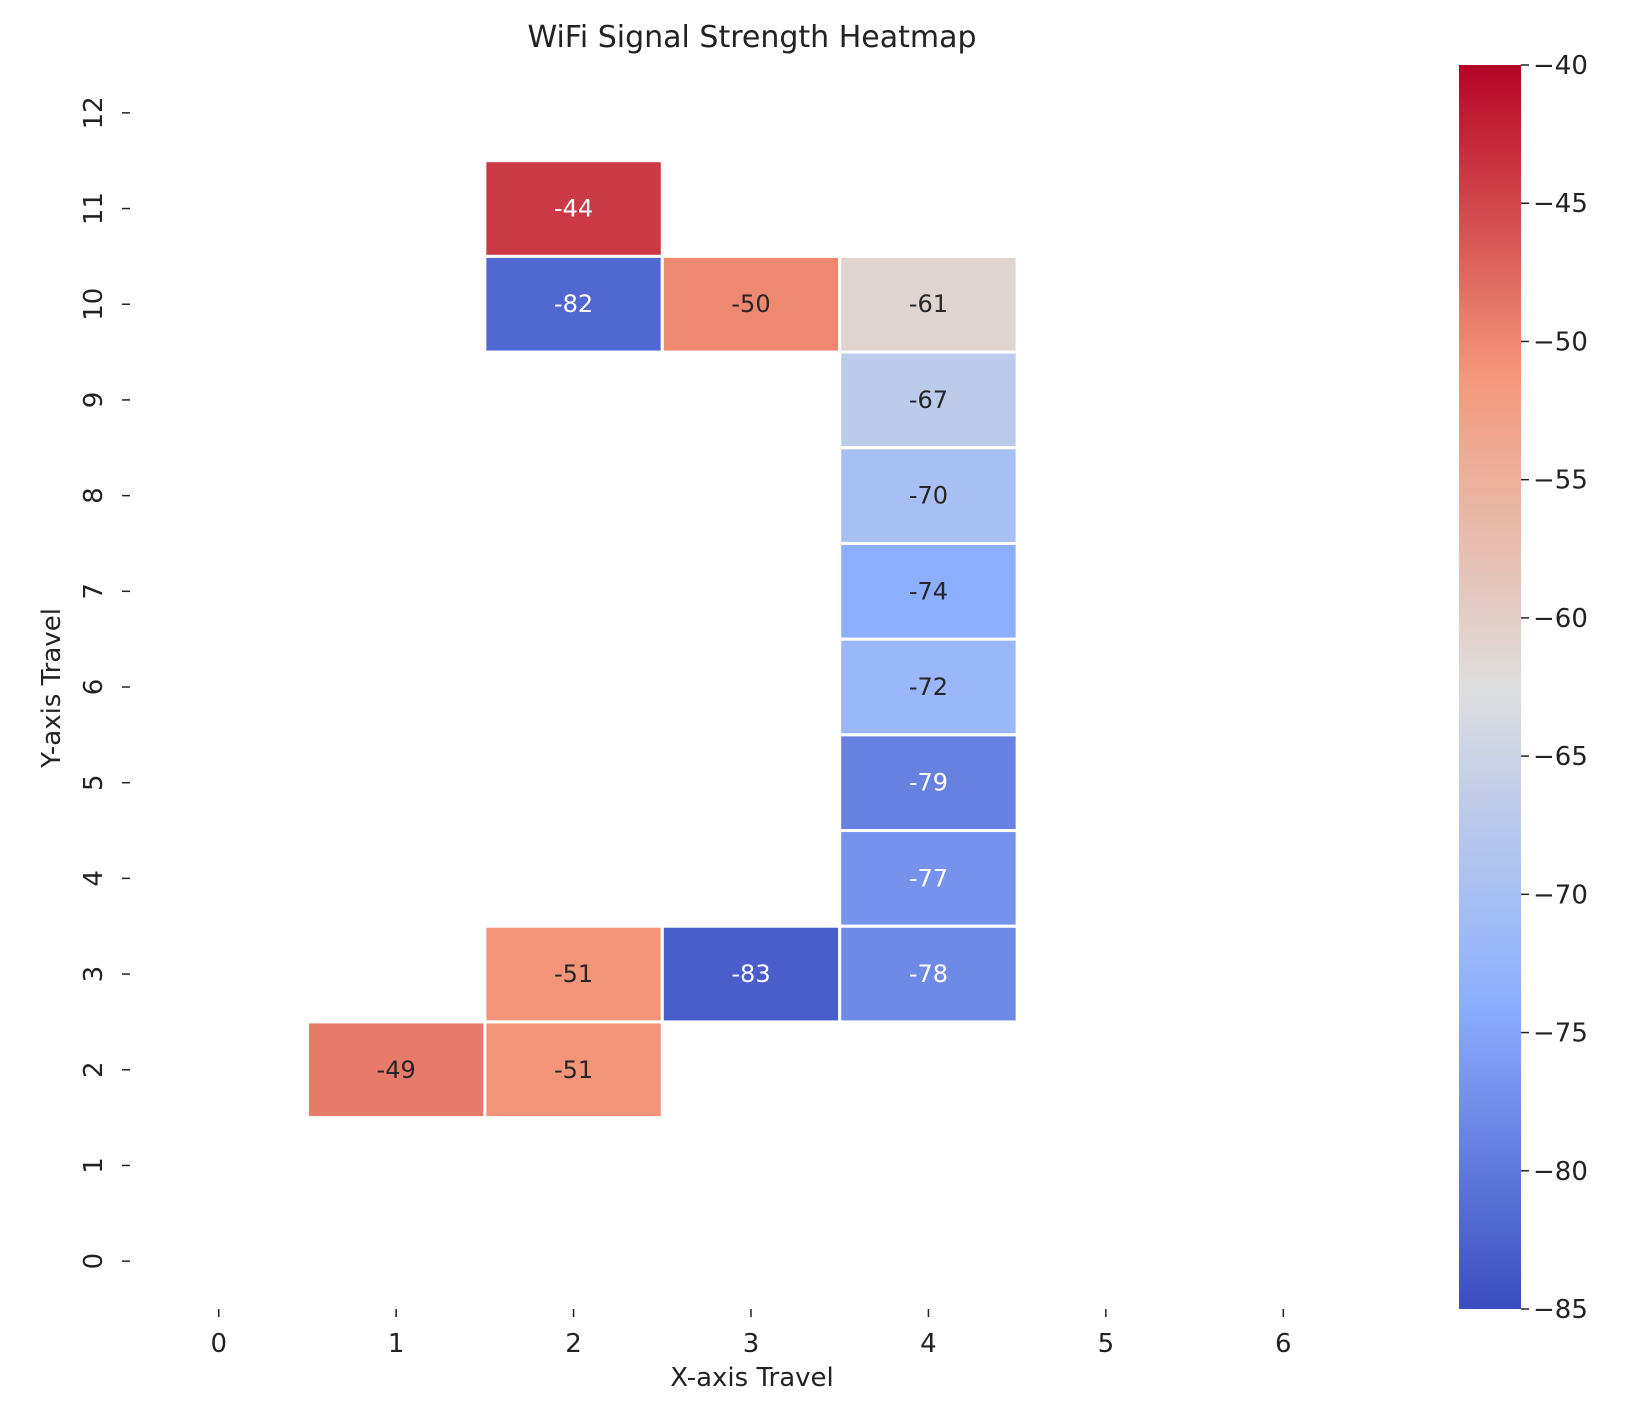  What do you see at coordinates (928, 783) in the screenshot?
I see `cell-value-label: -79` at bounding box center [928, 783].